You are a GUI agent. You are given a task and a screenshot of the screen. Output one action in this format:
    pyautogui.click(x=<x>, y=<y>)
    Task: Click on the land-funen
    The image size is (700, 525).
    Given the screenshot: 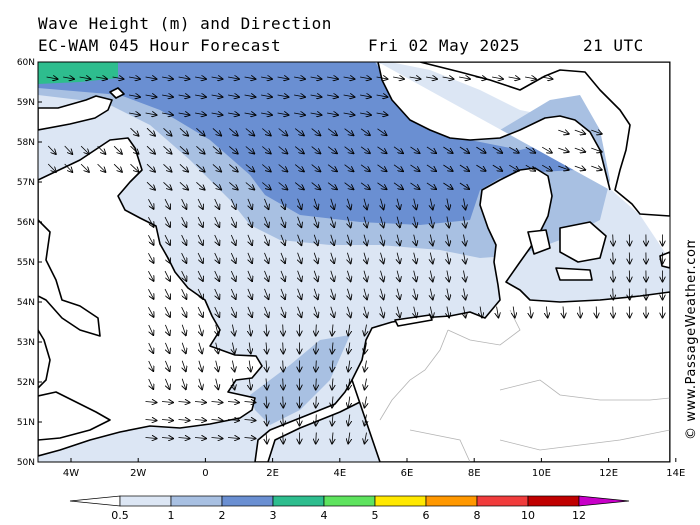 What is the action you would take?
    pyautogui.click(x=539, y=242)
    